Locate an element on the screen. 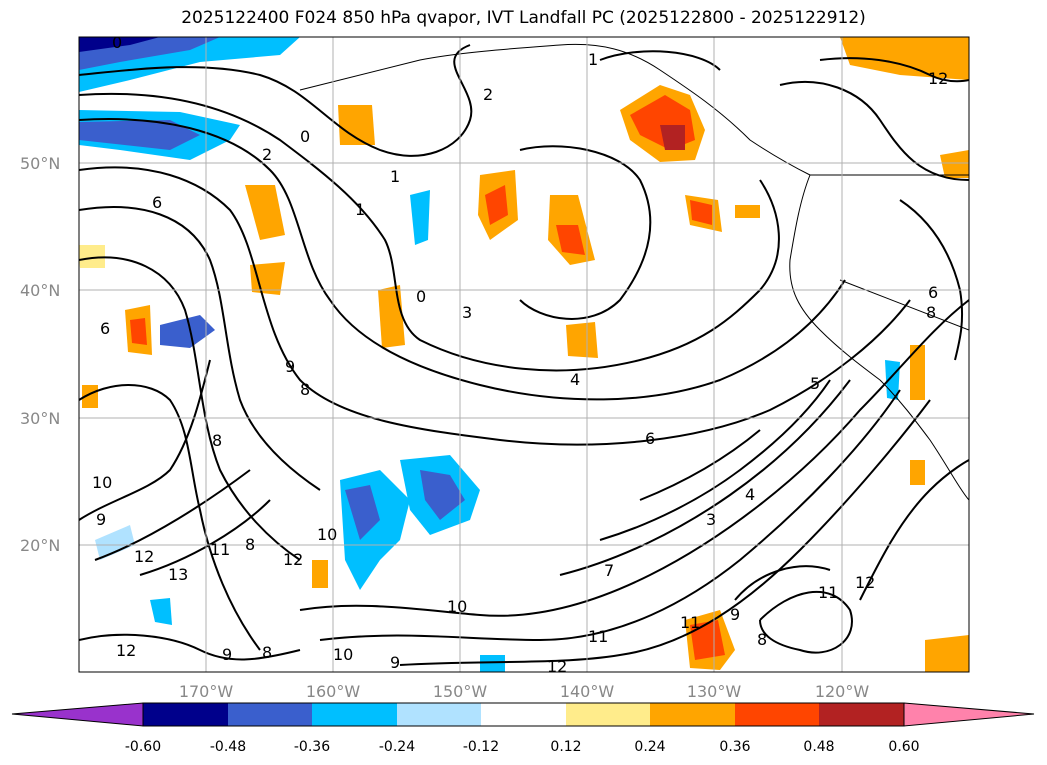 The image size is (1047, 765). colorbar-tick-label: 0.12 is located at coordinates (565, 747).